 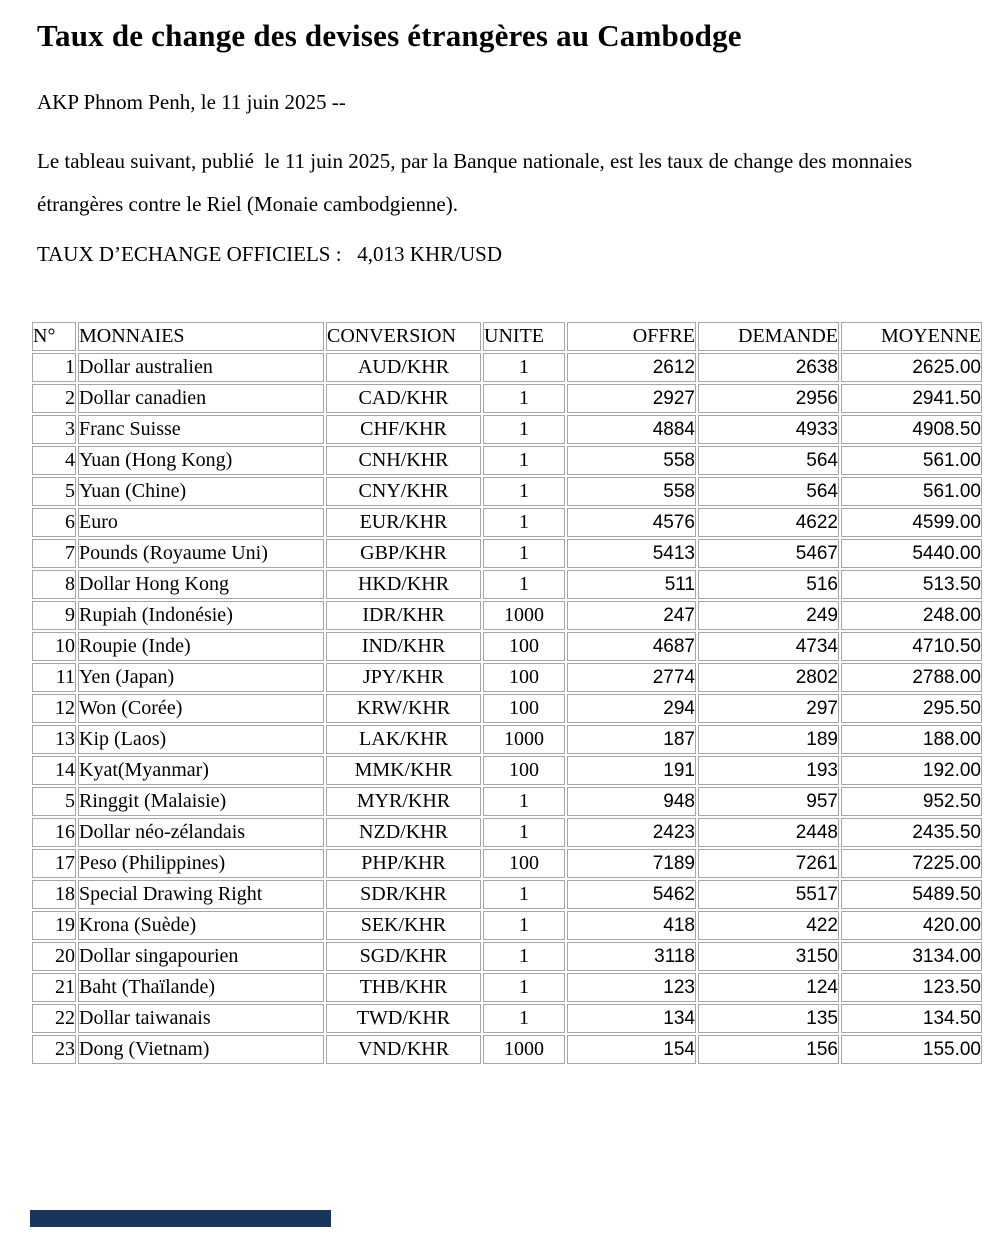 I want to click on cell-monnaie: Dollar singapourien, so click(x=201, y=956).